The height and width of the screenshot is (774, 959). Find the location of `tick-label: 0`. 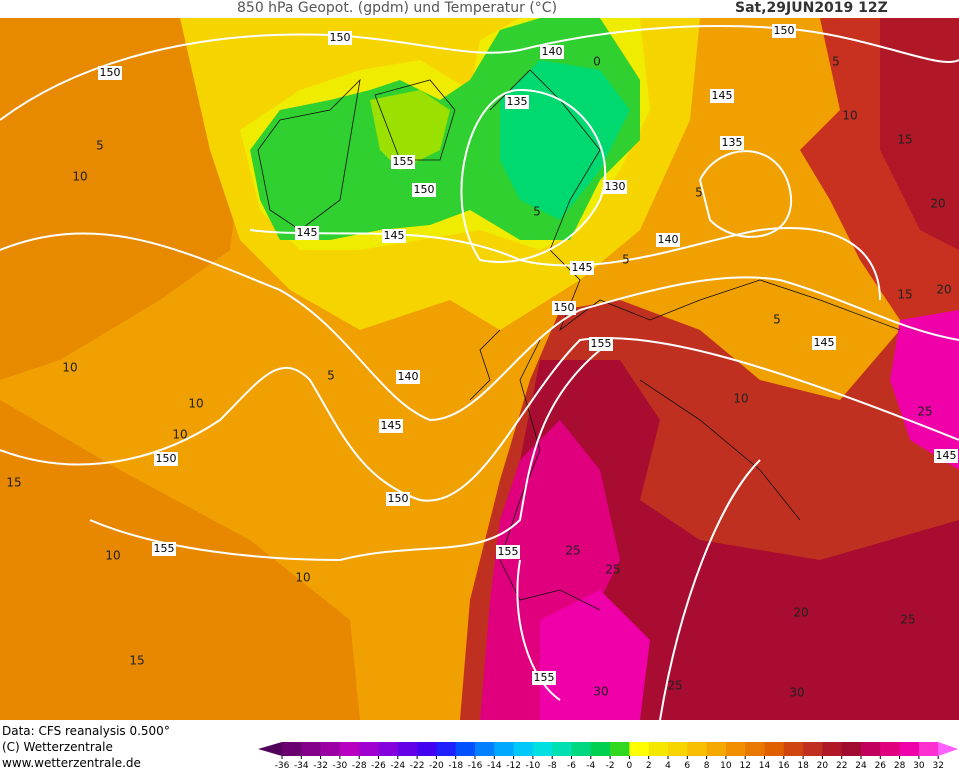

tick-label: 0 is located at coordinates (630, 765).